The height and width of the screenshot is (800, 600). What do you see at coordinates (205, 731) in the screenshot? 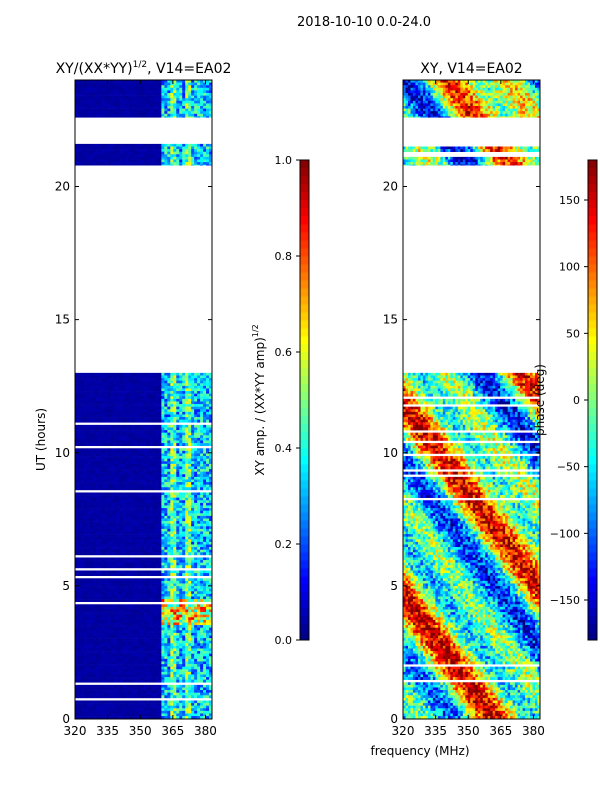
I see `x-tick-label: 380` at bounding box center [205, 731].